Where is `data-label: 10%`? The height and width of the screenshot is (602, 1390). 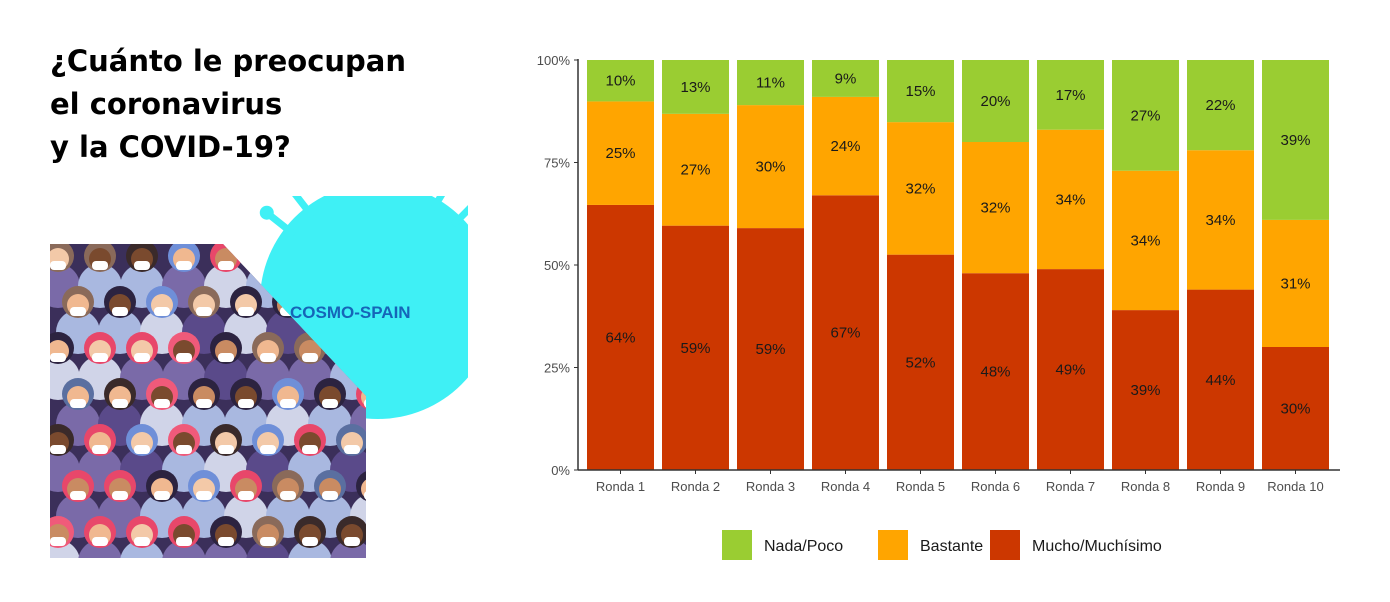
data-label: 10% is located at coordinates (620, 81).